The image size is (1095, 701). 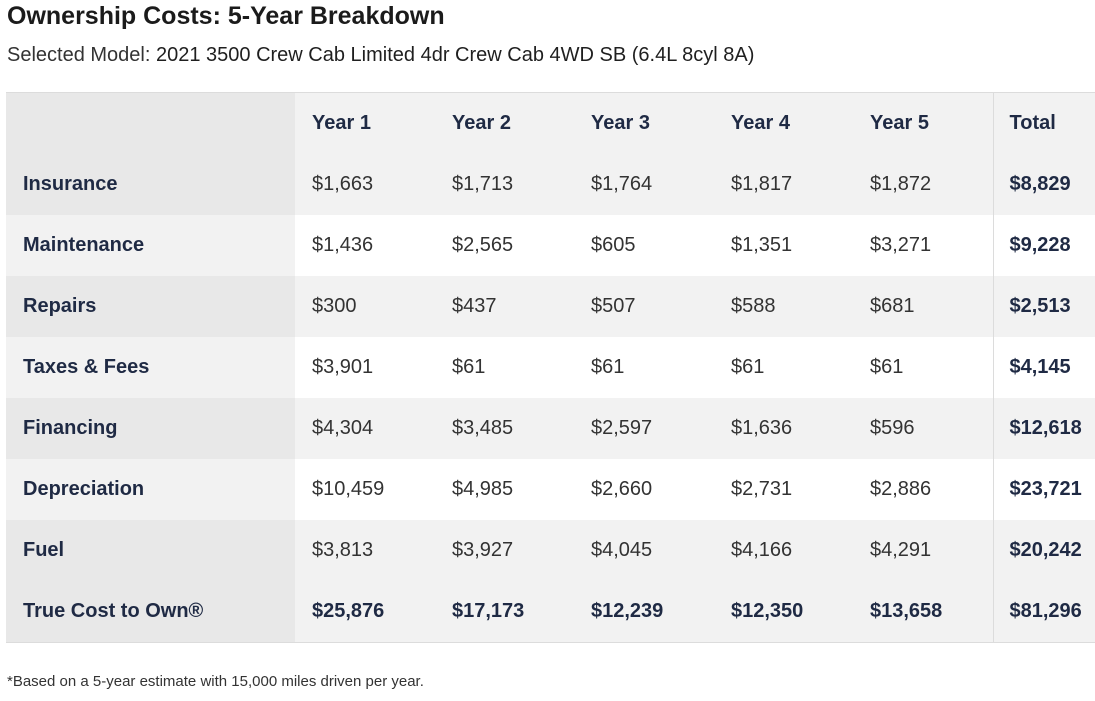 I want to click on cost-cell-year-2: $1,713, so click(x=504, y=184).